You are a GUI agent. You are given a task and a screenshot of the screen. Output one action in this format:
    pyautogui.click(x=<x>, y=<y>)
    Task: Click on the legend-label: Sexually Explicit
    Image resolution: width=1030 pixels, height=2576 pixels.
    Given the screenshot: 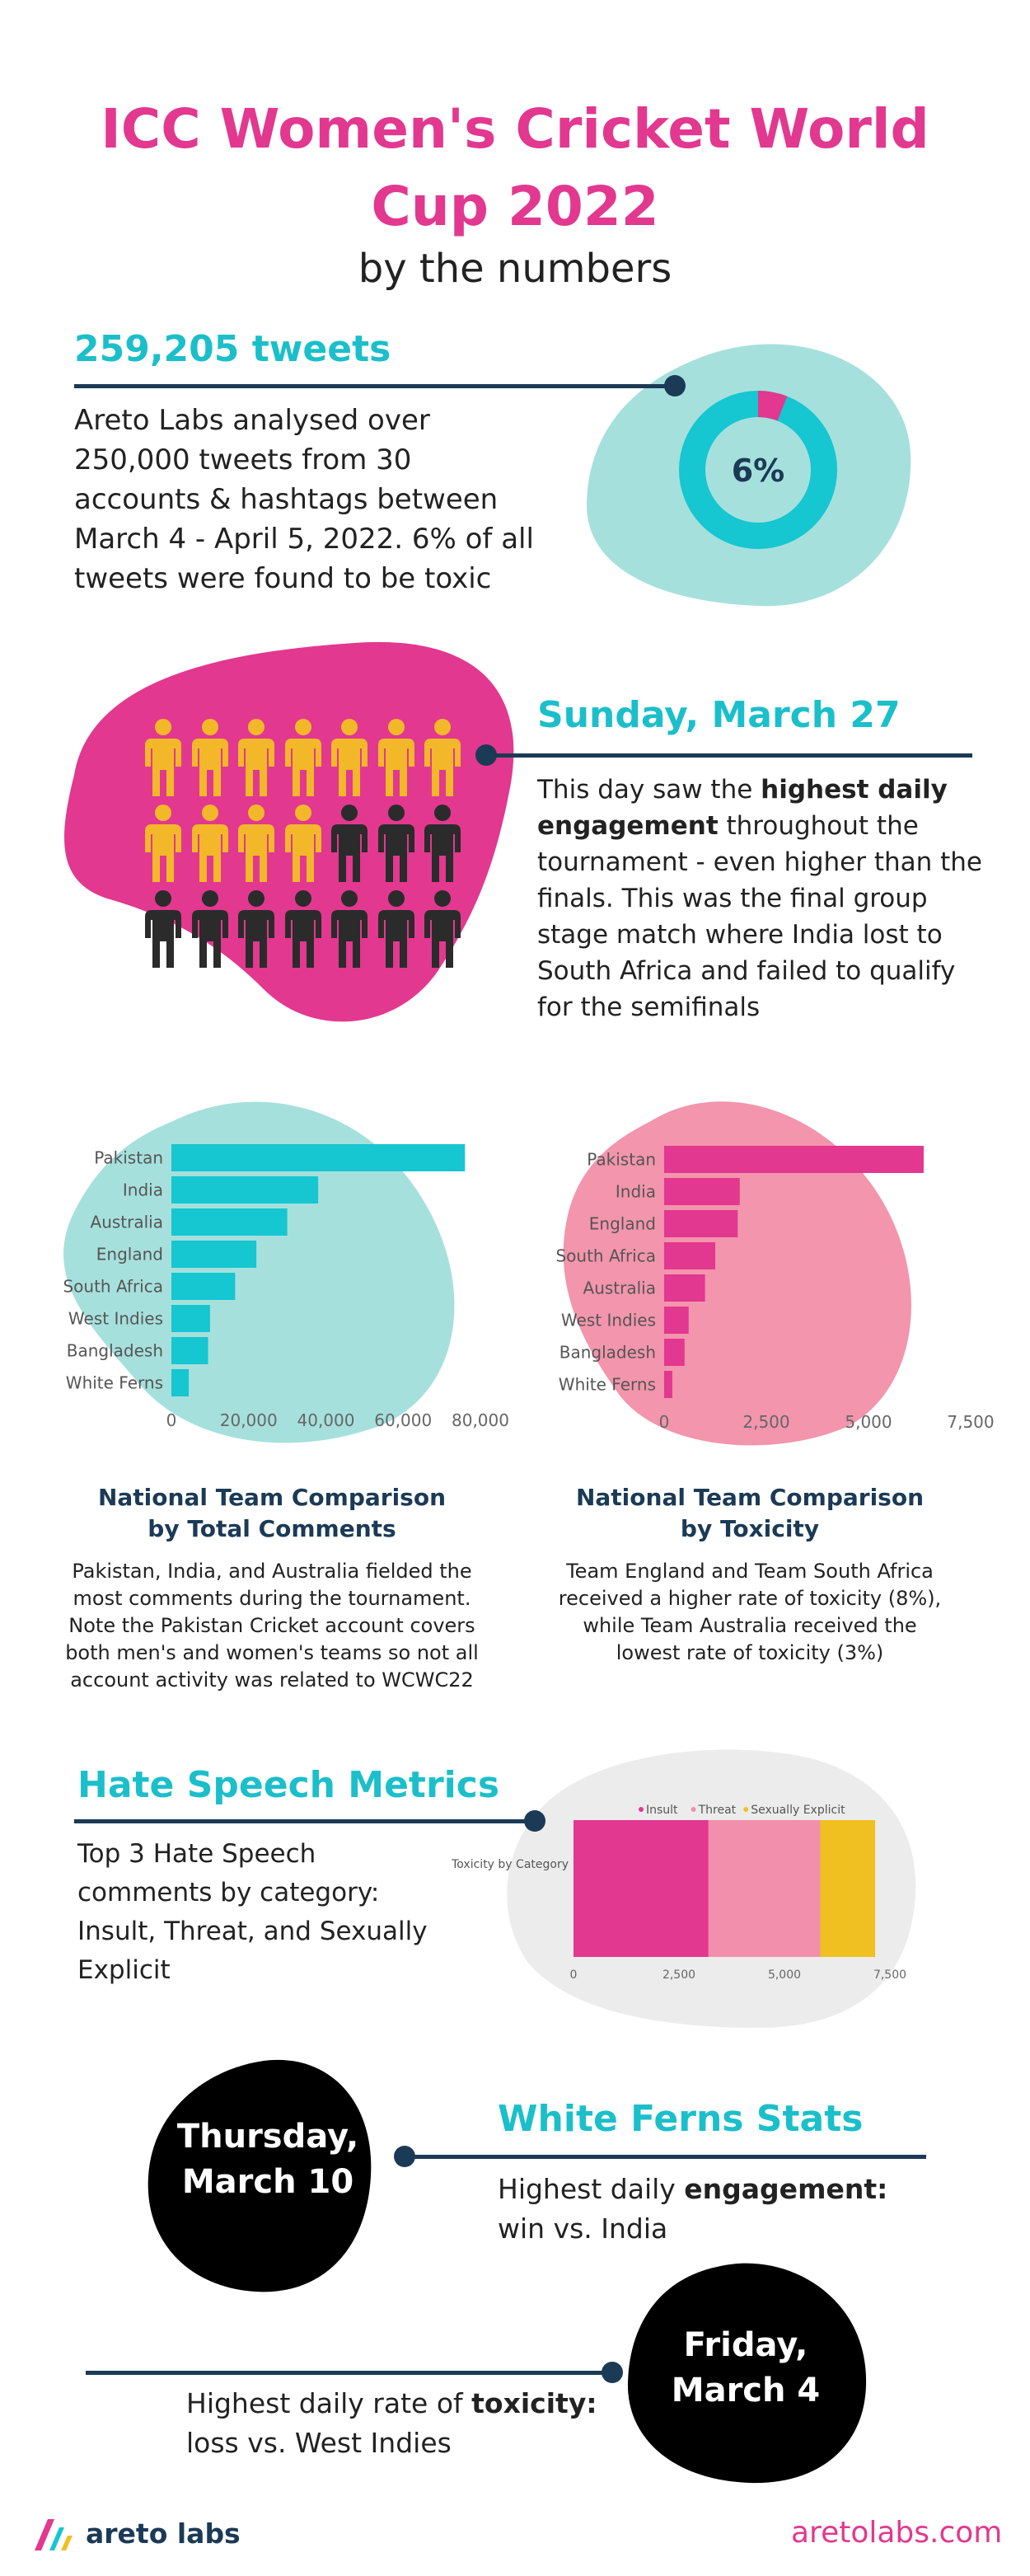 What is the action you would take?
    pyautogui.click(x=798, y=1810)
    